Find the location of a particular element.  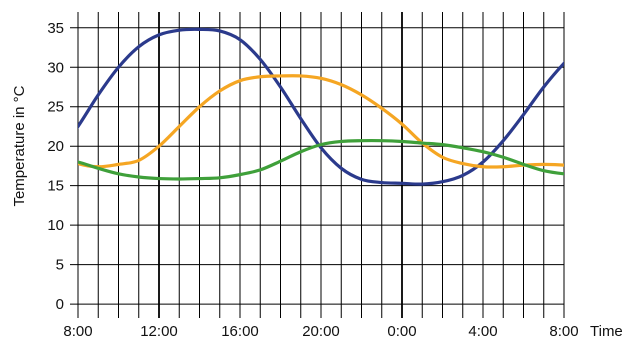

x-tick-label: 20:00 is located at coordinates (321, 331).